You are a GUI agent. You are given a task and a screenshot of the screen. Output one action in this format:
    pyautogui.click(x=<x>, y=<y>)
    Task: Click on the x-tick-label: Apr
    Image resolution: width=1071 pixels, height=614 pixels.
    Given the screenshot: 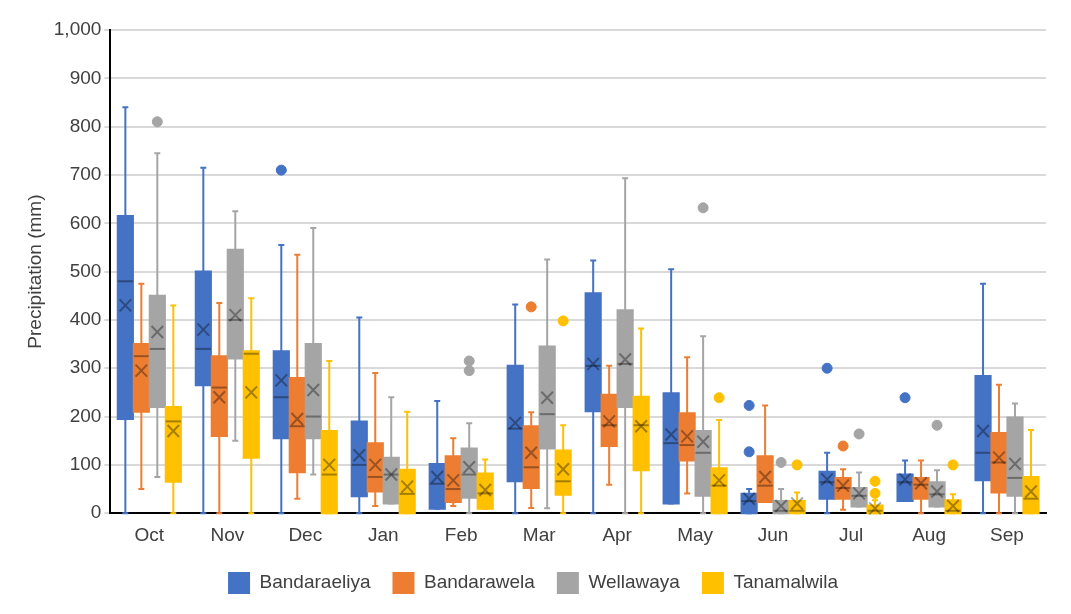 What is the action you would take?
    pyautogui.click(x=617, y=534)
    